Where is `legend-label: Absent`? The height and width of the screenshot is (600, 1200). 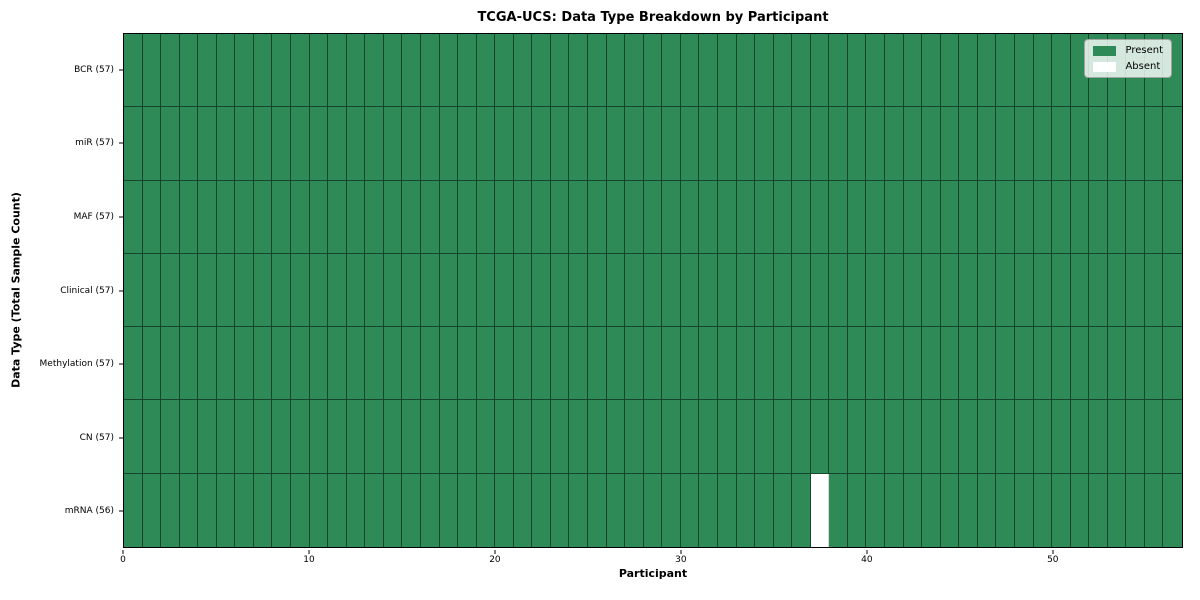
legend-label: Absent is located at coordinates (1143, 66).